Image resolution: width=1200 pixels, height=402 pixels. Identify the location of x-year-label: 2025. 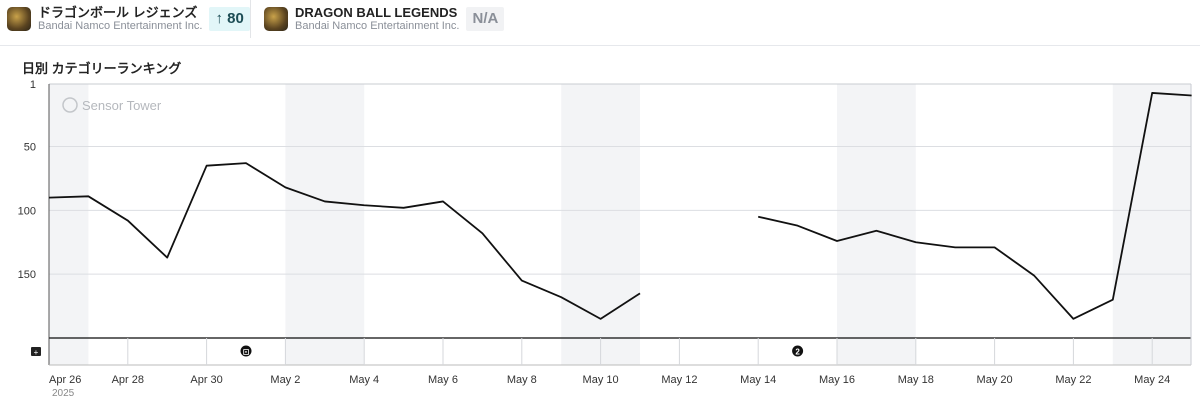
(63, 393).